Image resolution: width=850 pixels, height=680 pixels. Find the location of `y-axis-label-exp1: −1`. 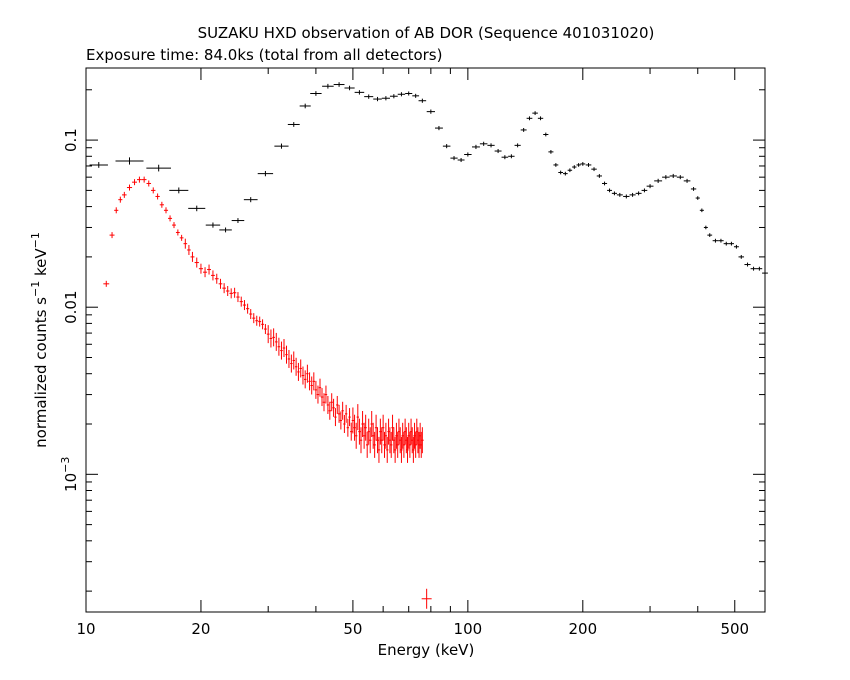

y-axis-label-exp1: −1 is located at coordinates (35, 289).